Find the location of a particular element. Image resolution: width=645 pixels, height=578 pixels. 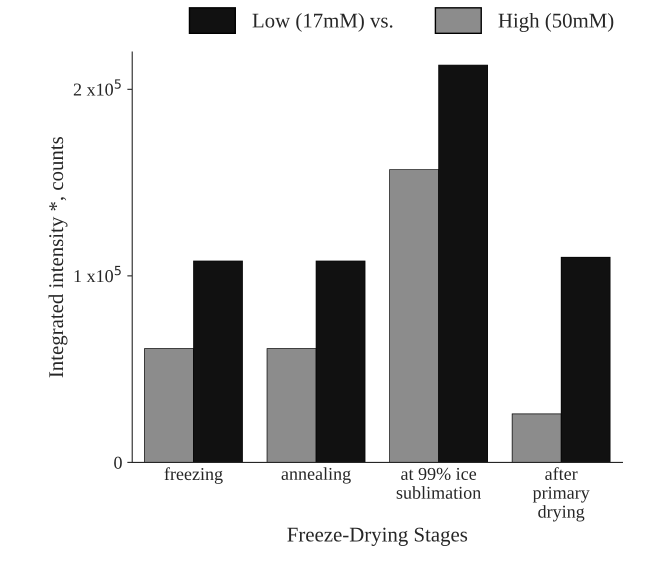

legend-label: Low (17mM) vs. is located at coordinates (322, 22).